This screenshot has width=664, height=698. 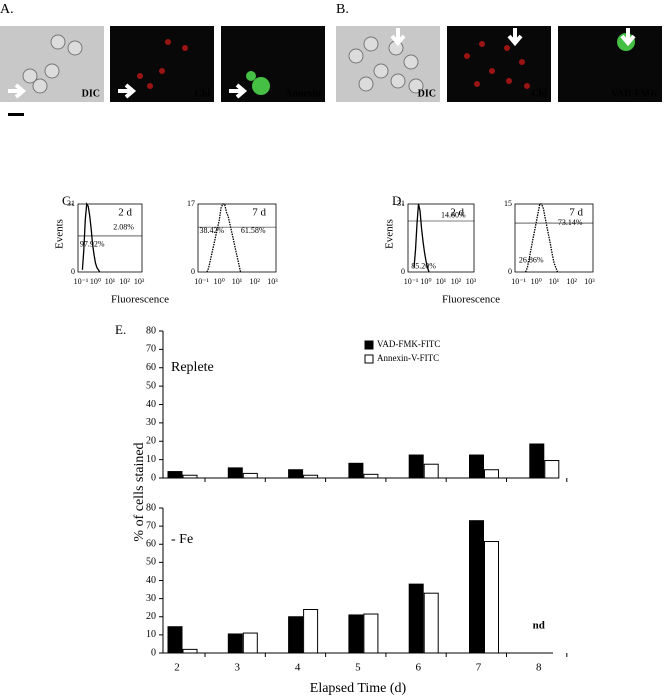 What do you see at coordinates (182, 539) in the screenshot?
I see `subplot-title: - Fe` at bounding box center [182, 539].